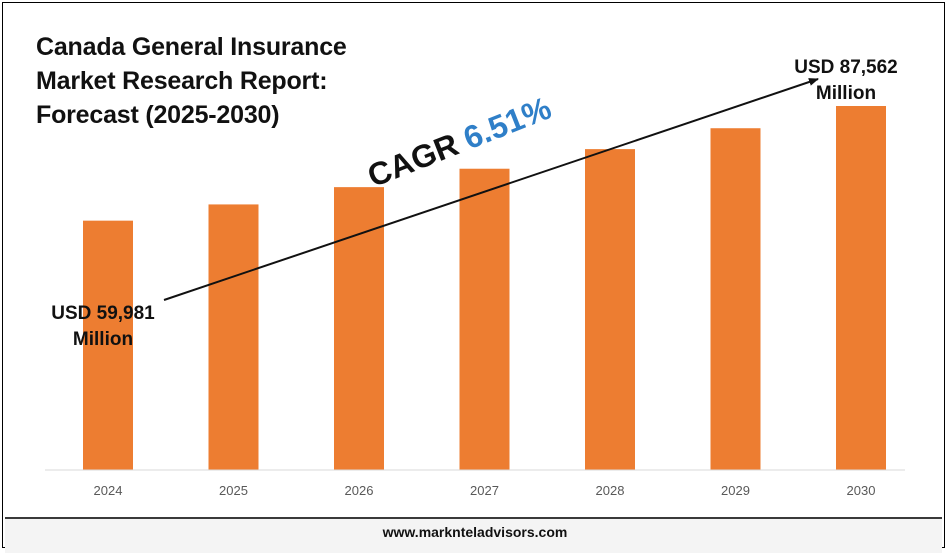  Describe the element at coordinates (108, 490) in the screenshot. I see `x-tick-2024: 2024` at that location.